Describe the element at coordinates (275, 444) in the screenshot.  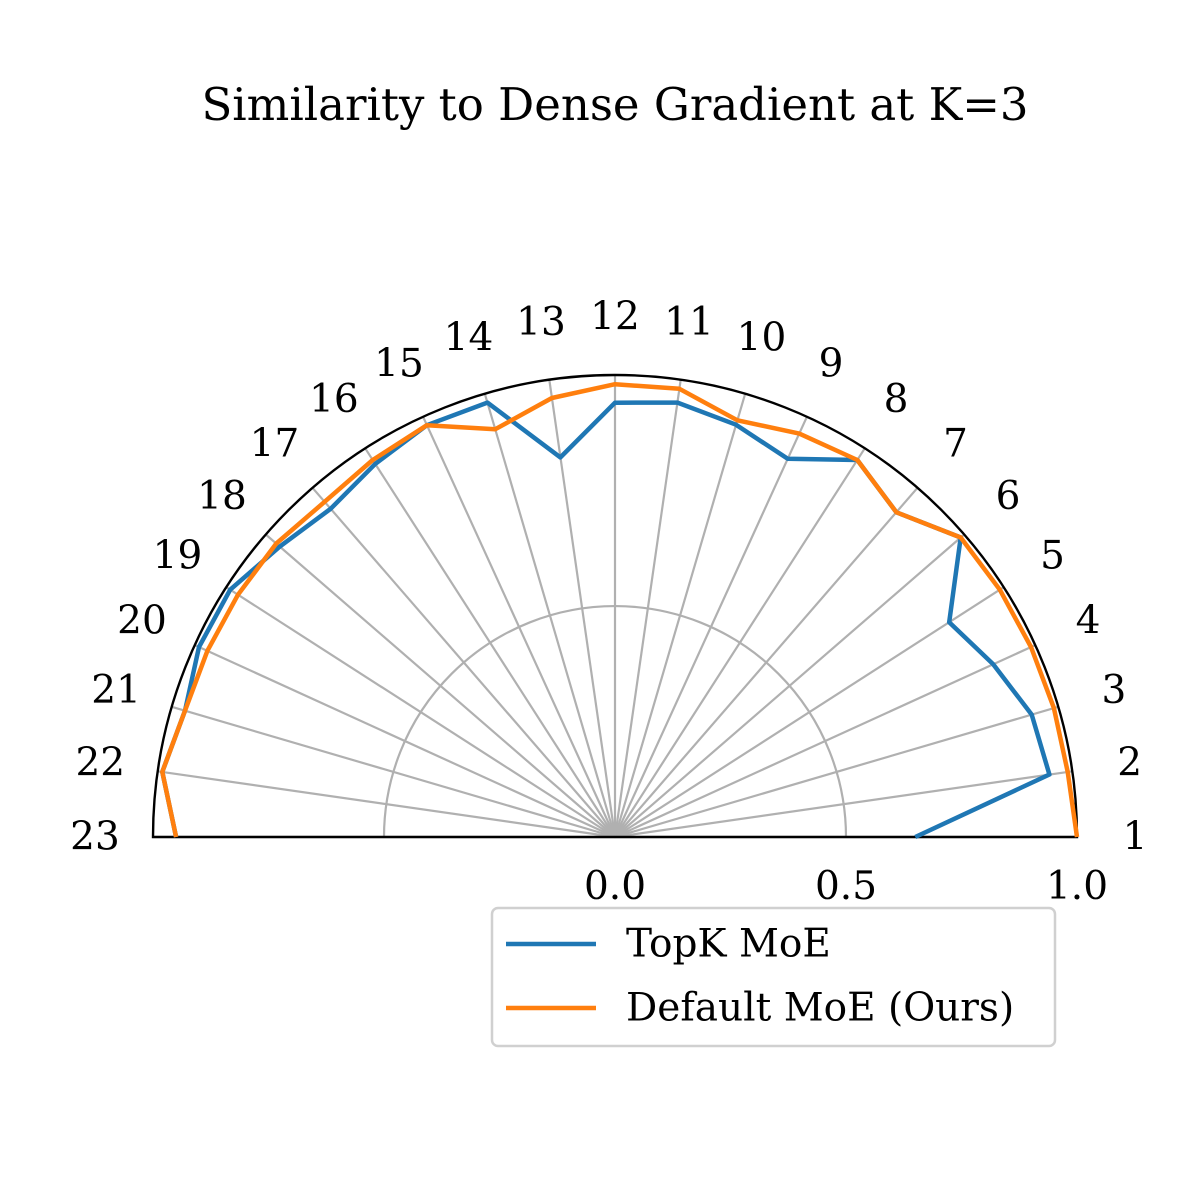
I see `angle-tick-label: 17` at that location.